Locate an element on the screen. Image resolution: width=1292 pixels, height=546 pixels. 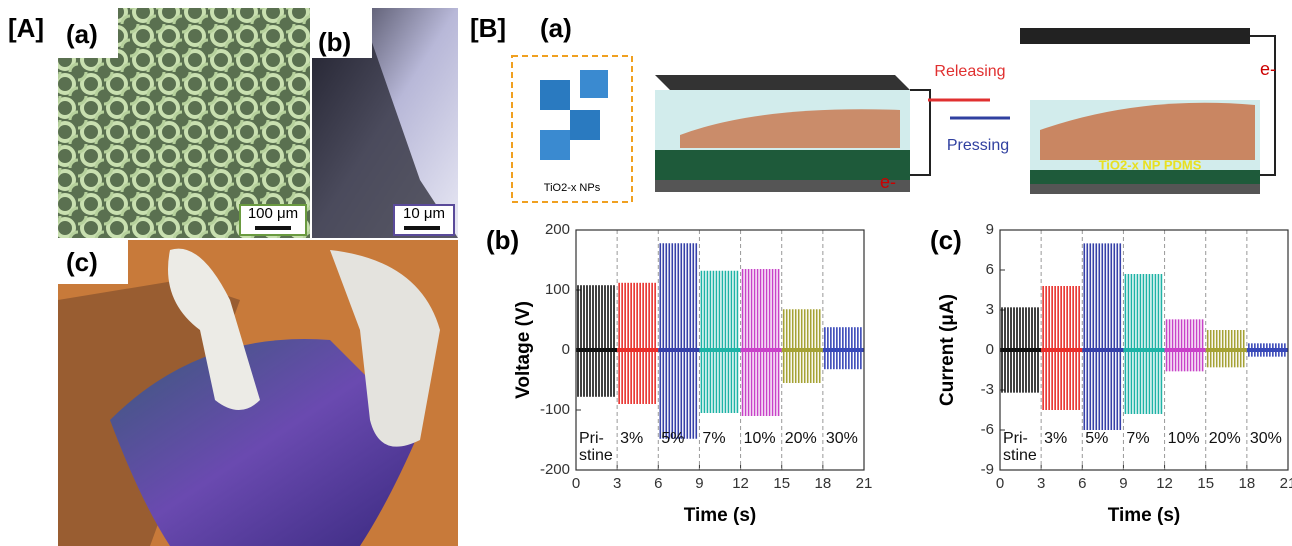
y-tick-label: -3 is located at coordinates (987, 389).